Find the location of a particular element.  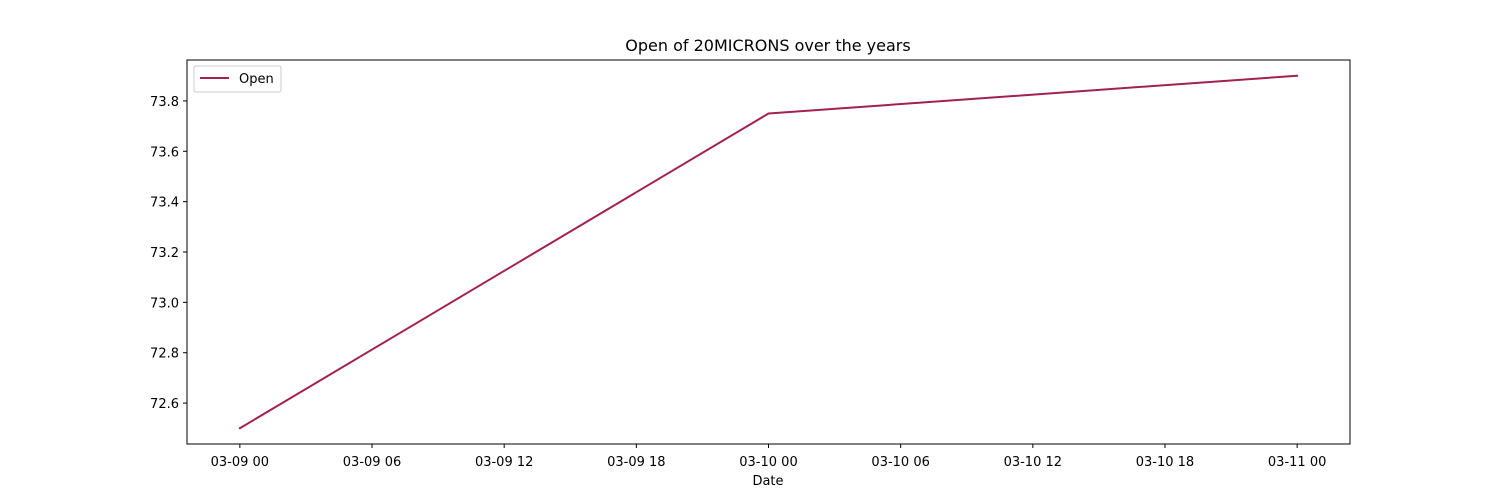

y-axis: 72.6 72.8 73.0 73.2 73.4 73.6 73.8 is located at coordinates (168, 253).